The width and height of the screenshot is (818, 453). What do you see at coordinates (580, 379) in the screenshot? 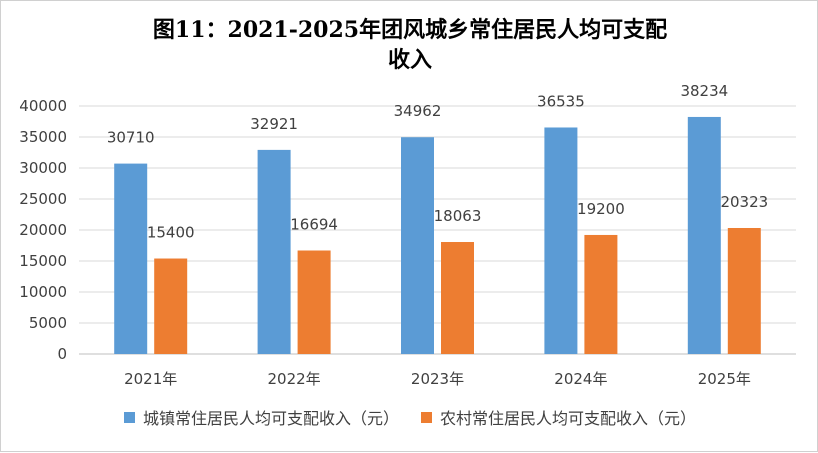
I see `x-tick-label: 2024年` at bounding box center [580, 379].